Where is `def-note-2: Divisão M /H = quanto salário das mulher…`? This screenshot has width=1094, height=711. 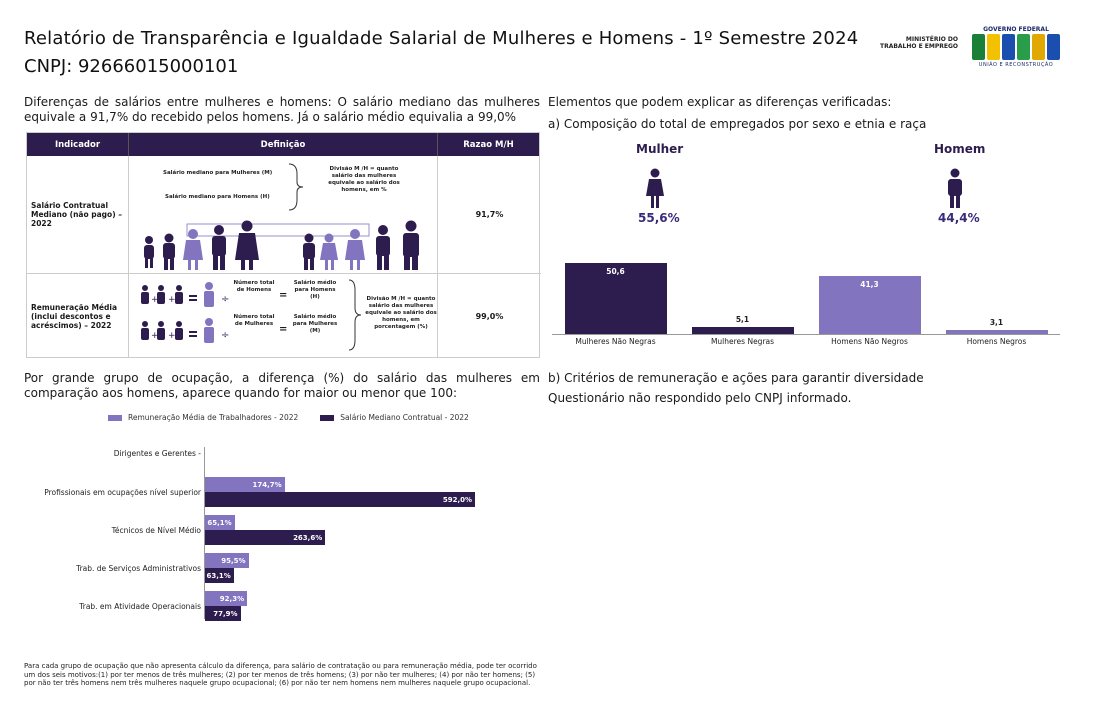 def-note-2: Divisão M /H = quanto salário das mulher… is located at coordinates (401, 313).